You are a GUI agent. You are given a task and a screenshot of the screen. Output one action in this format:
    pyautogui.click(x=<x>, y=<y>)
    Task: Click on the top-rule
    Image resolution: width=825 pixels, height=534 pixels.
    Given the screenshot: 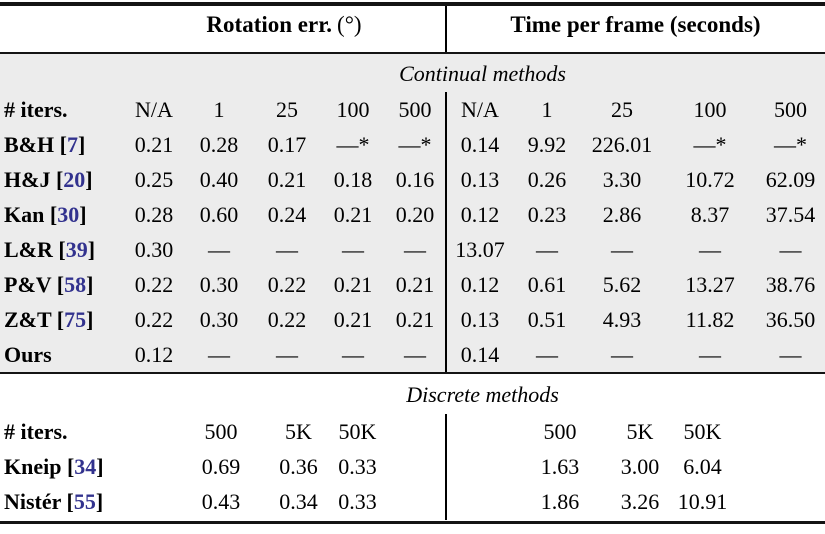 What is the action you would take?
    pyautogui.click(x=412, y=4)
    